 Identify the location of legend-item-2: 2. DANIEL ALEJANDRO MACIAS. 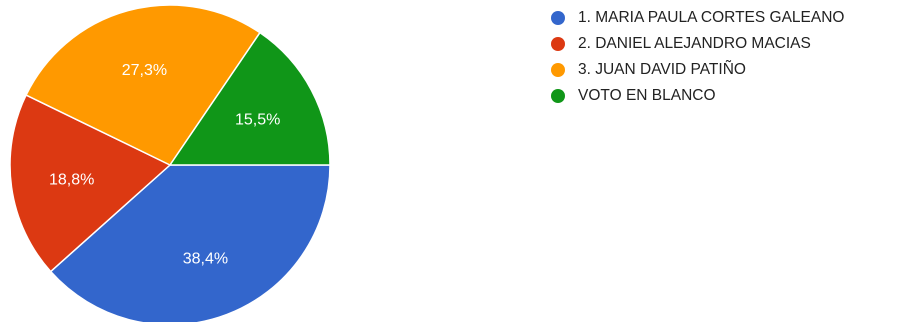
(728, 44).